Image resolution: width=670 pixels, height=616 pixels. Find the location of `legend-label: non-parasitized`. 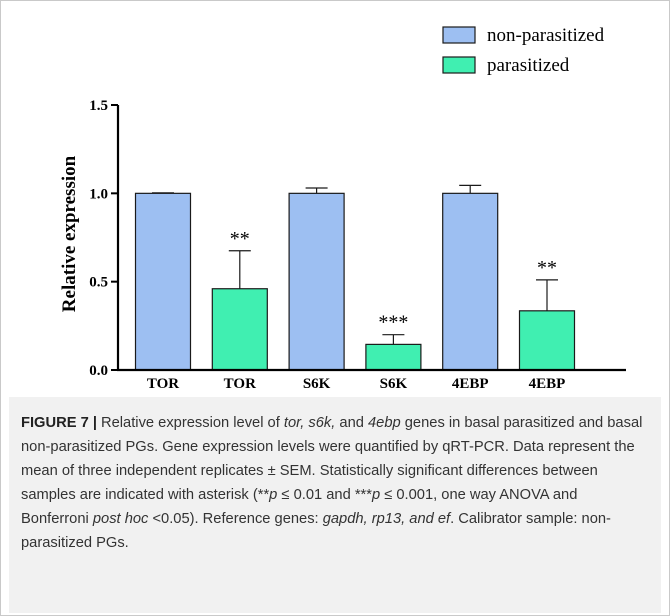

legend-label: non-parasitized is located at coordinates (546, 35).